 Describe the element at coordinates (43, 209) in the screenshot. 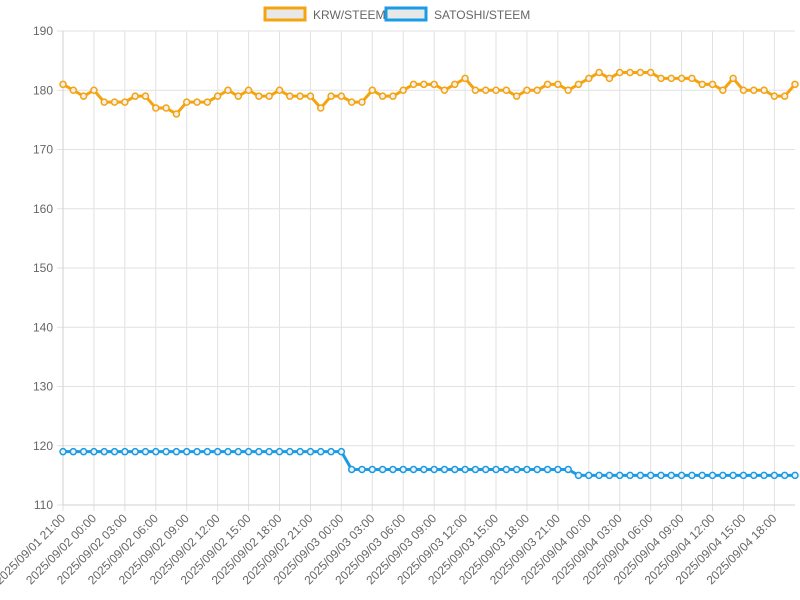

I see `y-tick-label: 160` at that location.